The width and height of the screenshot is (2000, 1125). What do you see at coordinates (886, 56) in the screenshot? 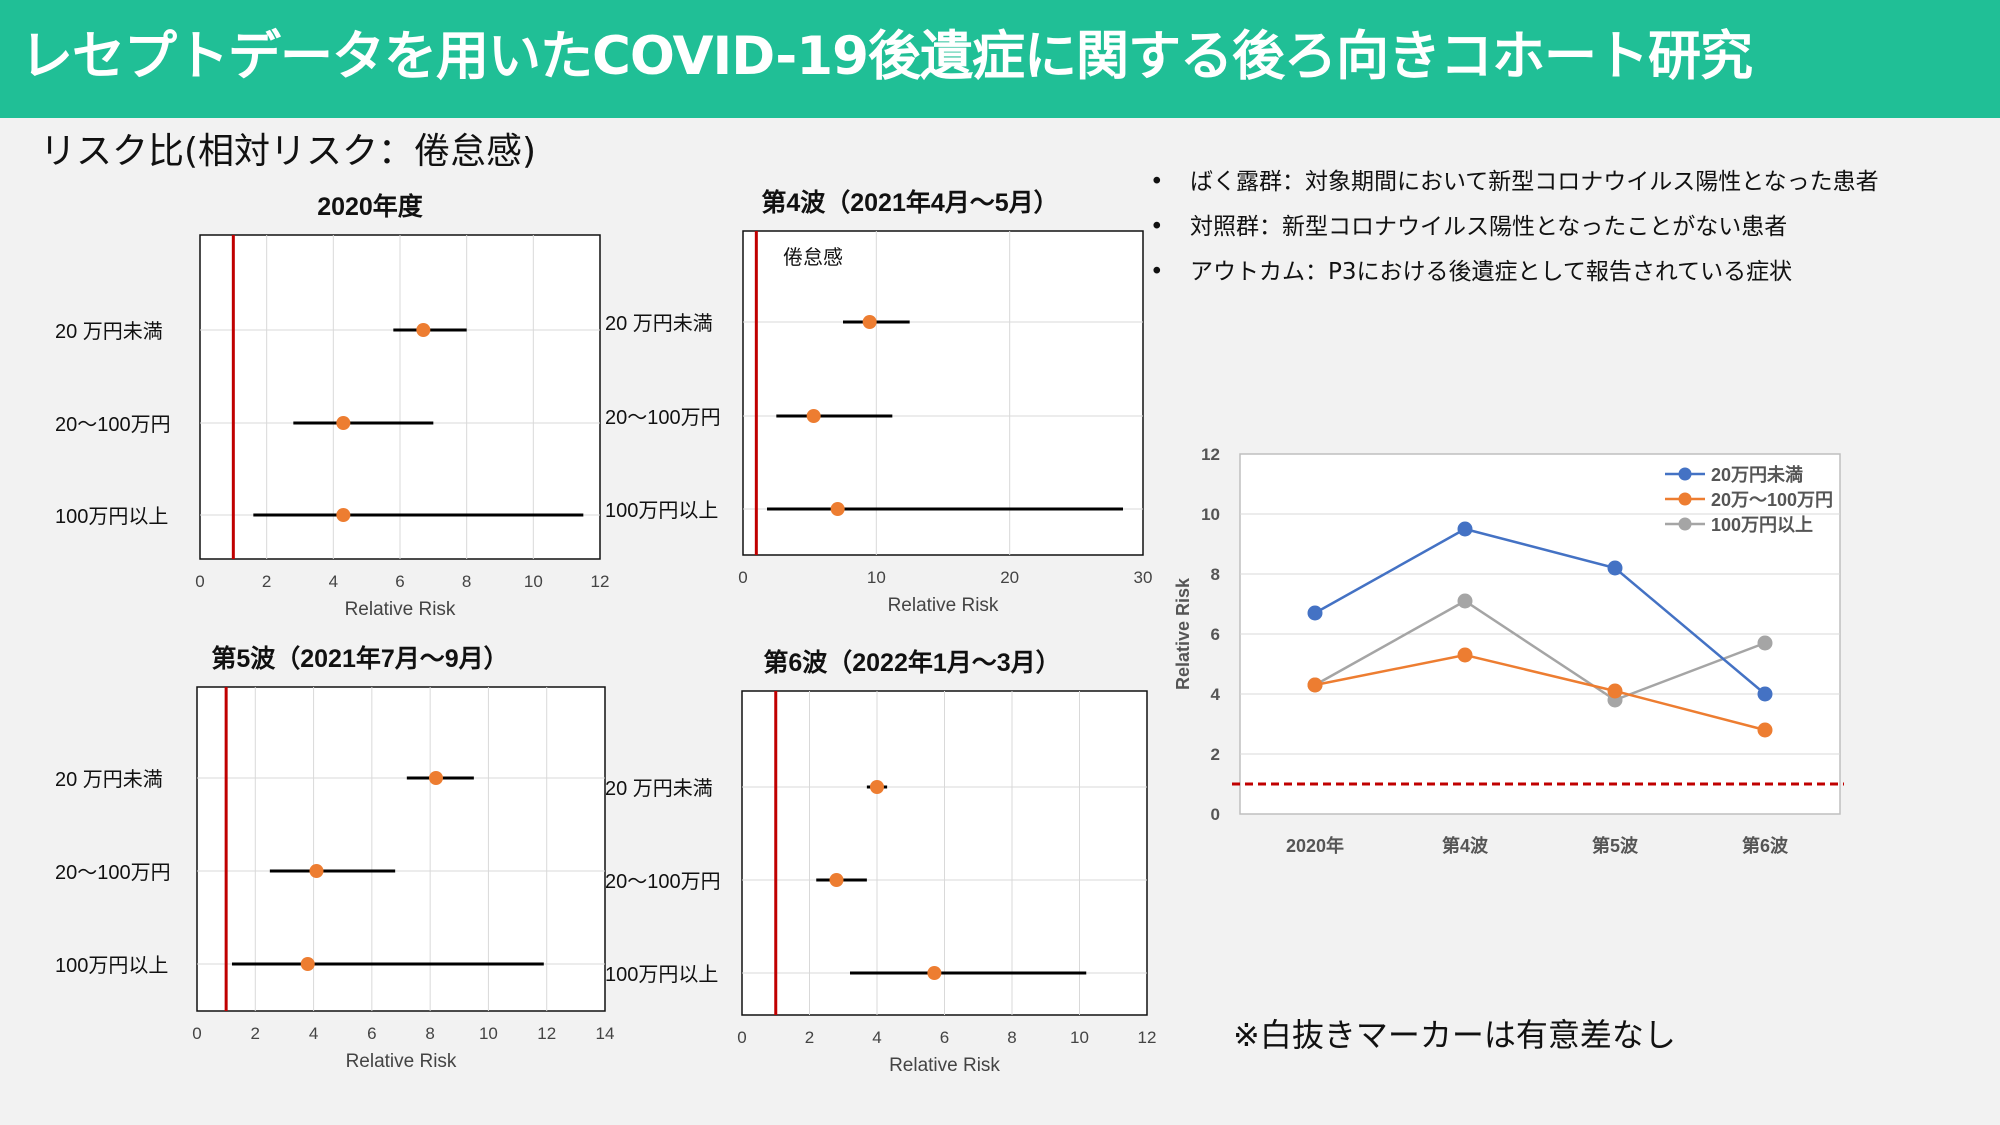
I see `page-title: レセプトデータを用いたCOVID-19後遺症に関する後ろ向きコホート研究` at bounding box center [886, 56].